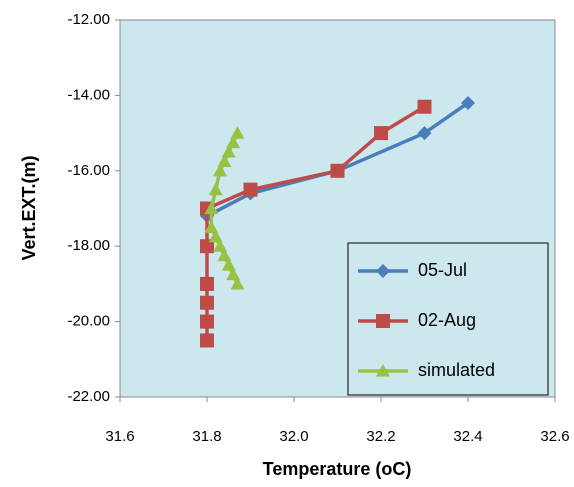  Describe the element at coordinates (88, 245) in the screenshot. I see `y-tick-label: -18.00` at that location.